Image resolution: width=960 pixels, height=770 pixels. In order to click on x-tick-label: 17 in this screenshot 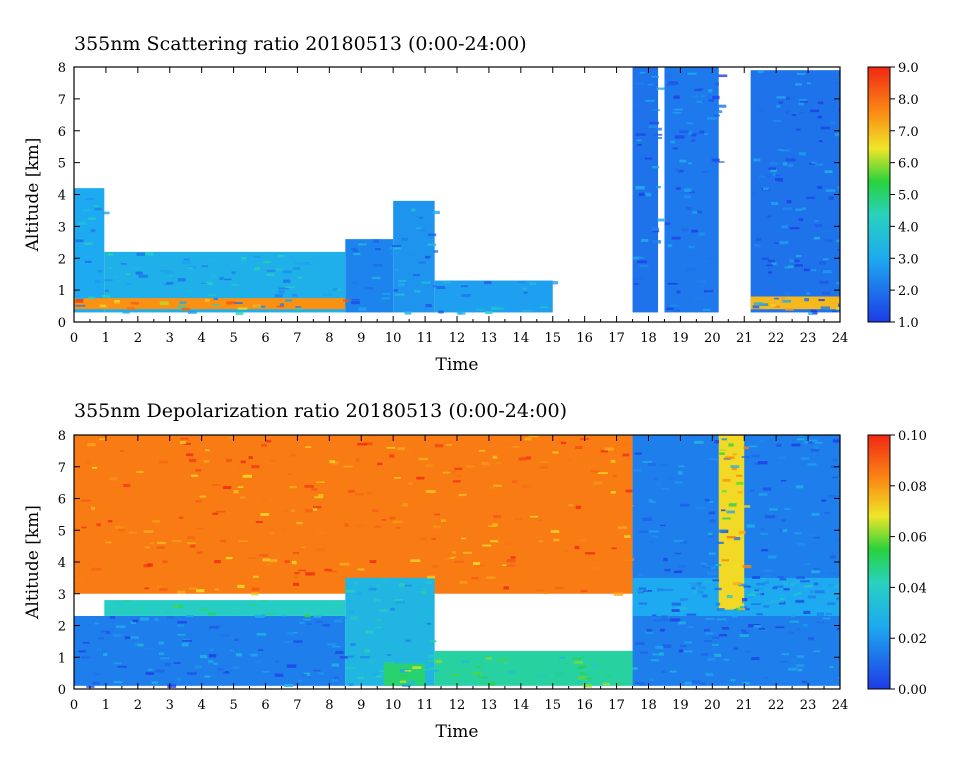, I will do `click(616, 338)`.